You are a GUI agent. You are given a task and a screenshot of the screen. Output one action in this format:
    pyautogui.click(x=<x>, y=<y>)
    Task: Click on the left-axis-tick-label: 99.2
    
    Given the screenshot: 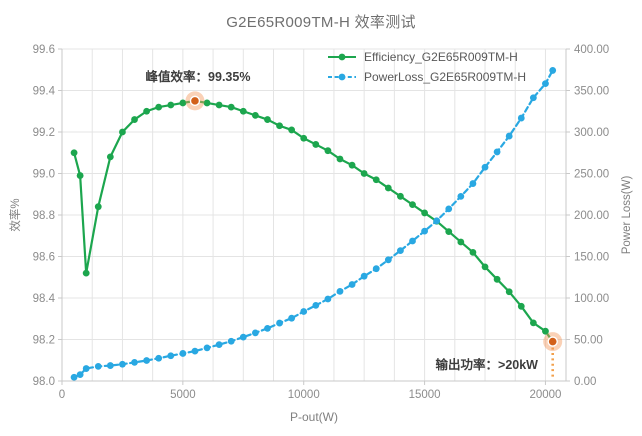 What is the action you would take?
    pyautogui.click(x=44, y=133)
    